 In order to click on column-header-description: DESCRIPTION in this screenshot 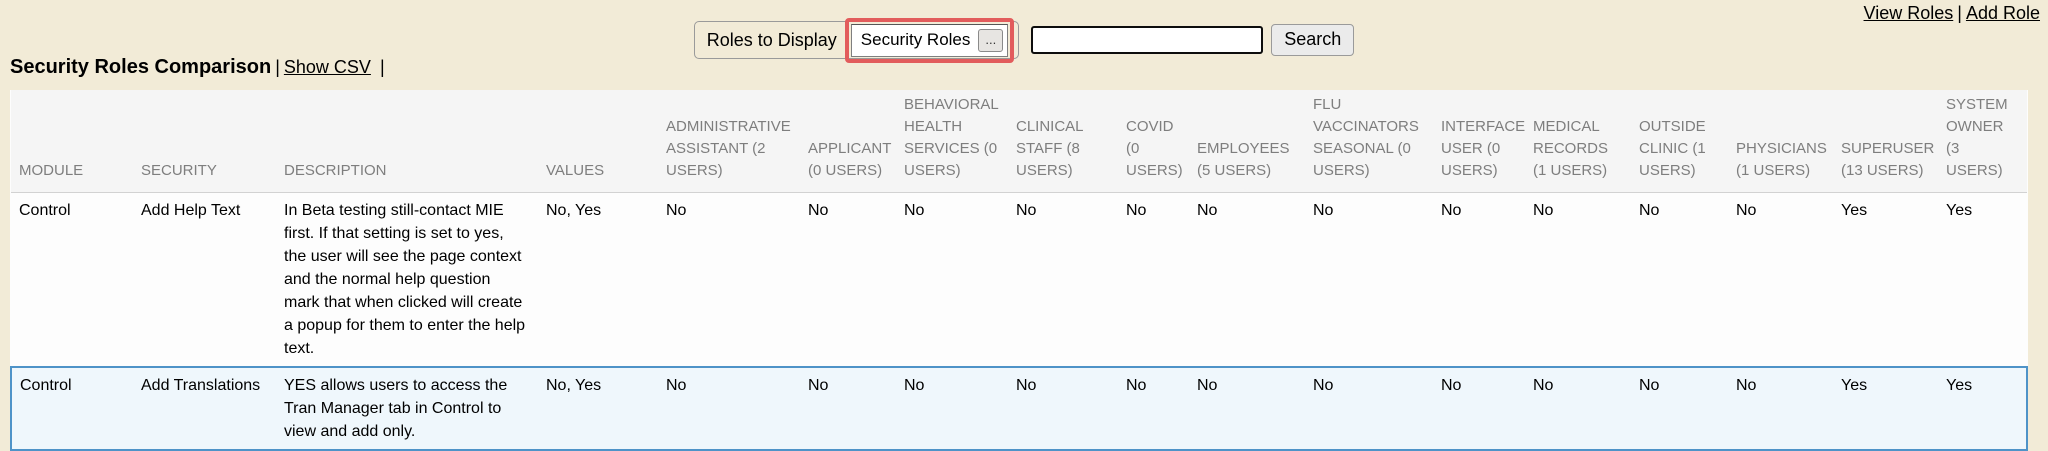, I will do `click(407, 141)`.